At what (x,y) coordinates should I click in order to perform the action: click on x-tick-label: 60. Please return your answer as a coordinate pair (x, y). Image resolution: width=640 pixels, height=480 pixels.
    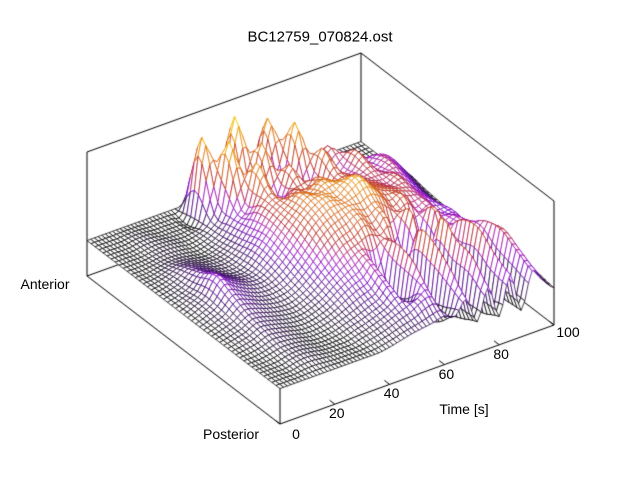
    Looking at the image, I should click on (446, 373).